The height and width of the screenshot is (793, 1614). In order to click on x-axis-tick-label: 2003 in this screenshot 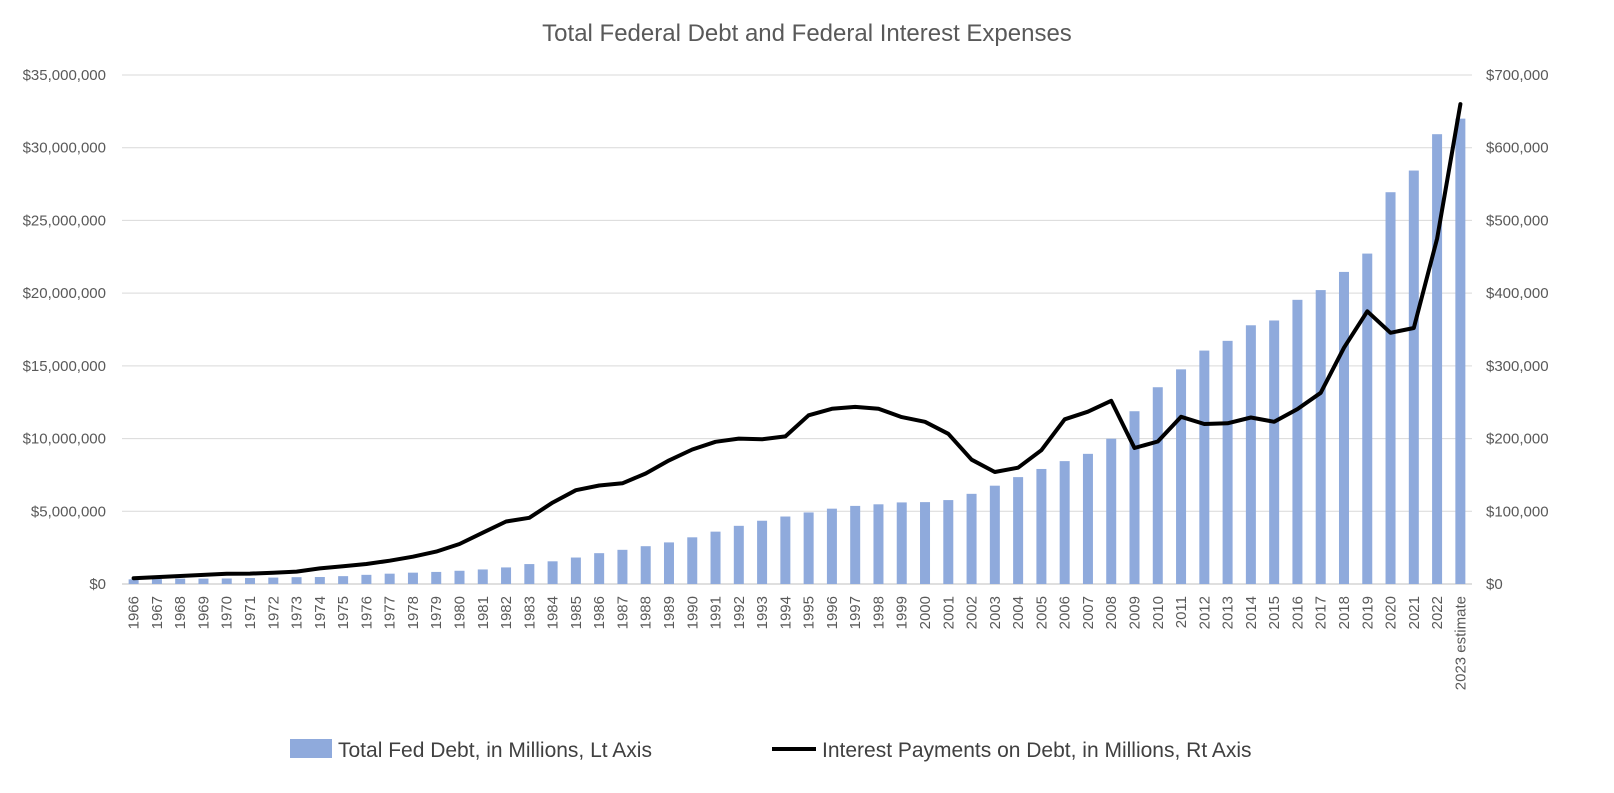, I will do `click(995, 612)`.